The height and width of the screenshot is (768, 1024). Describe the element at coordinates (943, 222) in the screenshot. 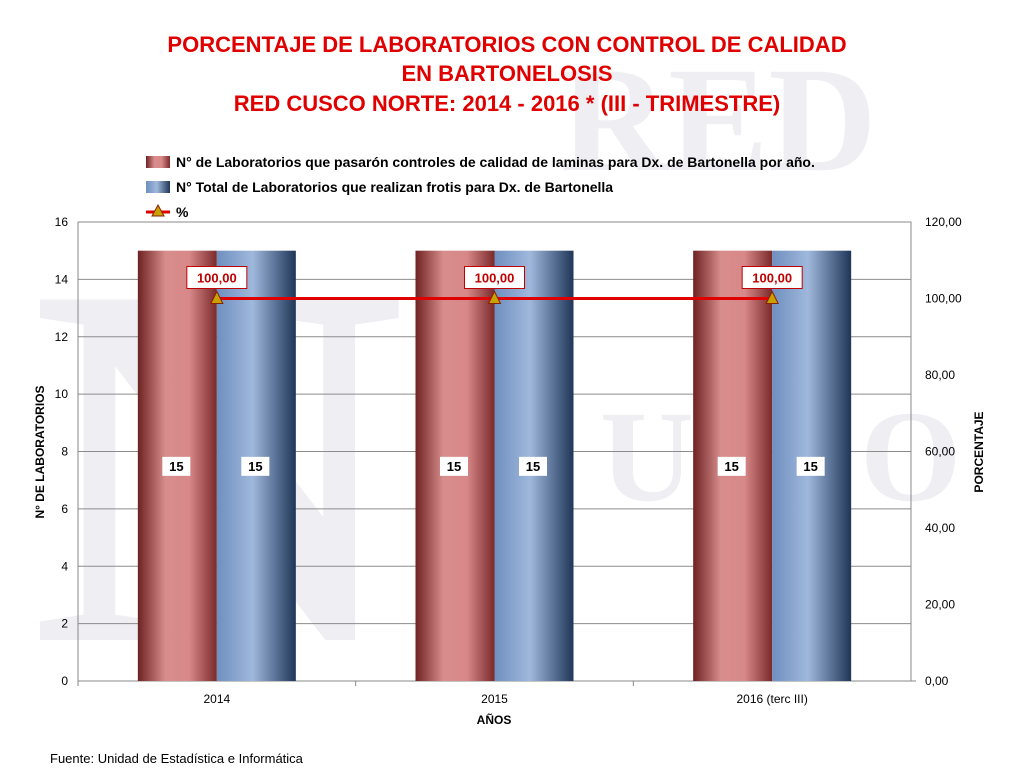

I see `y2-tick-label: 120,00` at that location.